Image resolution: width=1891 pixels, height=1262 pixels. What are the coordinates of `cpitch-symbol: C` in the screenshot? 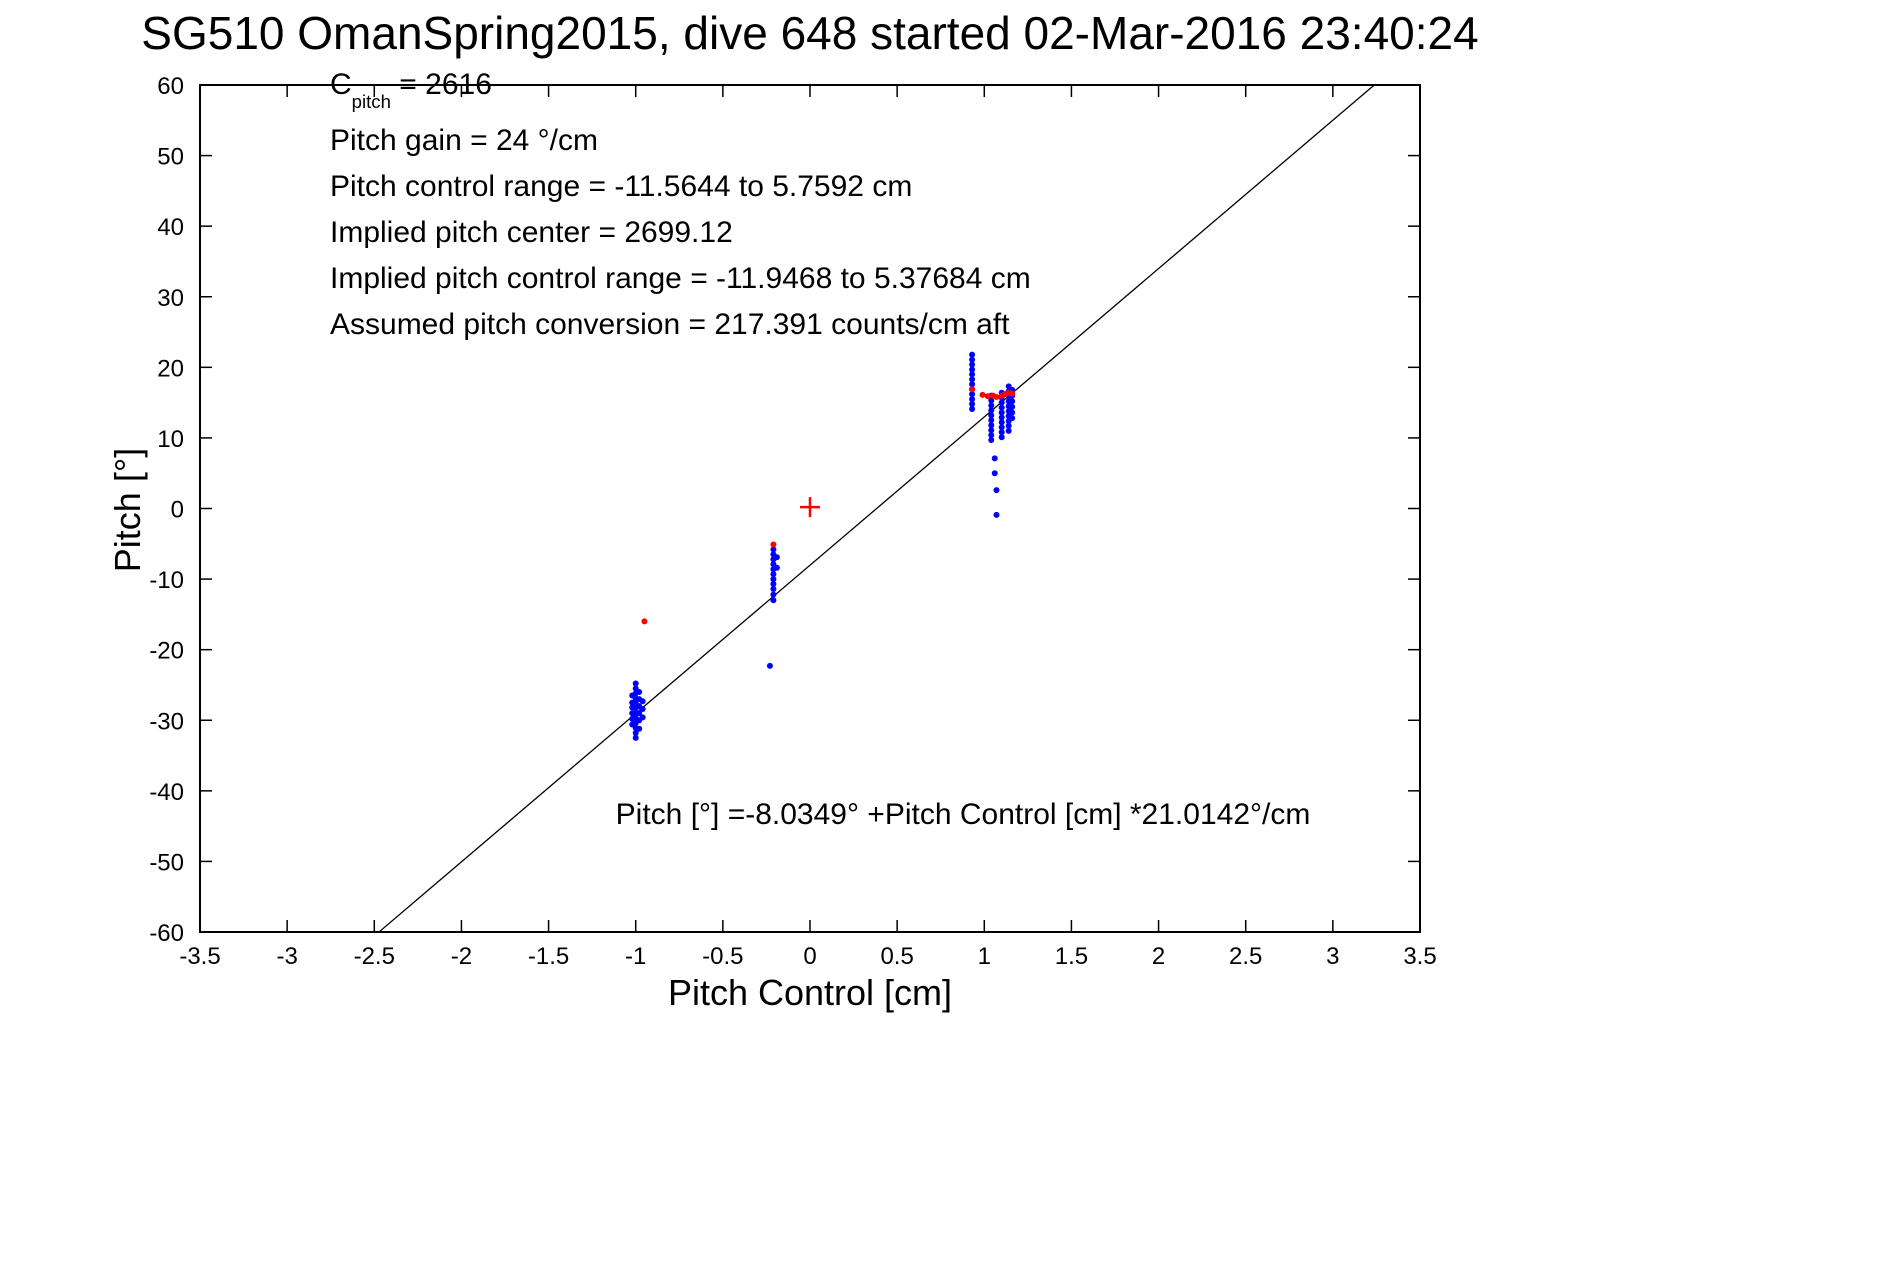 It's located at (341, 84).